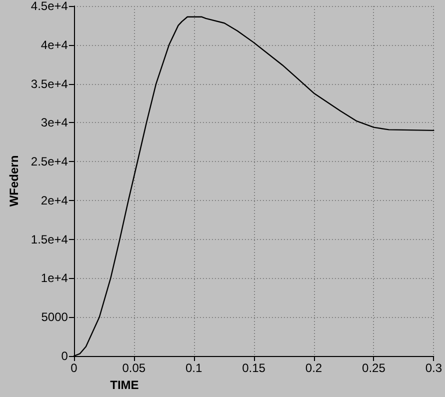 Image resolution: width=445 pixels, height=397 pixels. What do you see at coordinates (433, 368) in the screenshot?
I see `x-tick-label: 0.3` at bounding box center [433, 368].